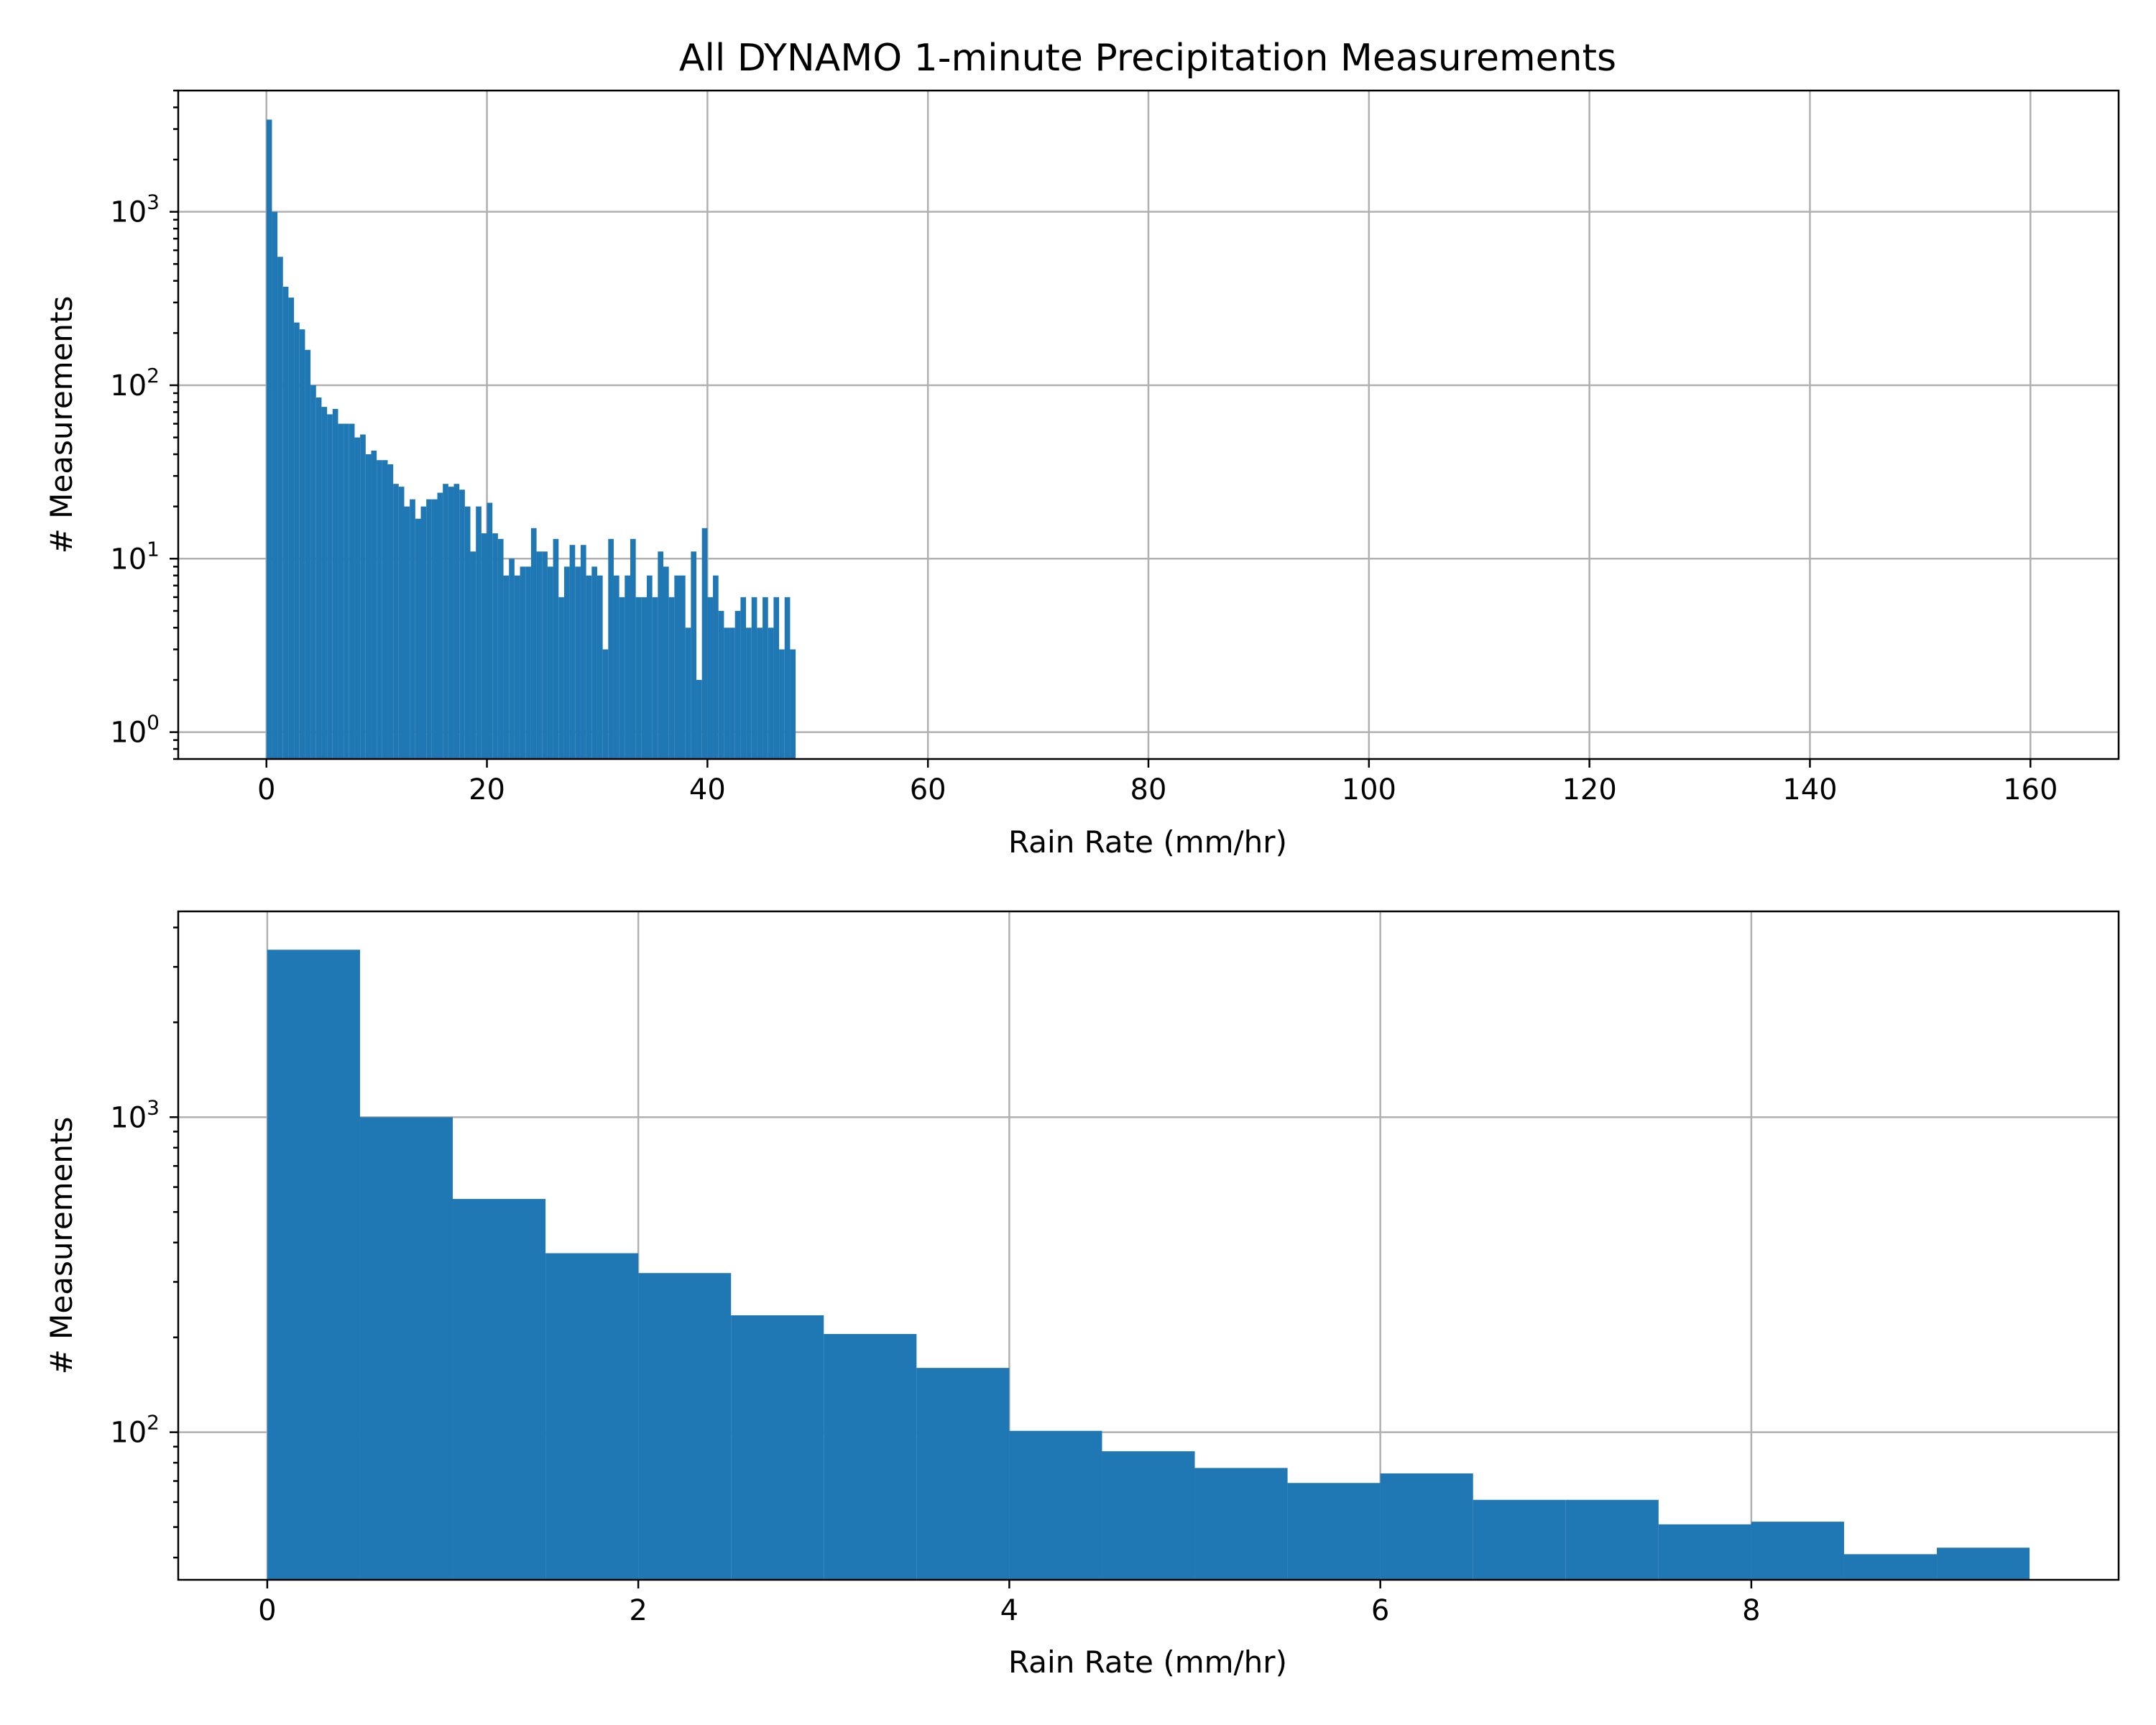 The image size is (2156, 1725). I want to click on top-y-ticks: 10⁰ 10¹ 10² 10³, so click(144, 424).